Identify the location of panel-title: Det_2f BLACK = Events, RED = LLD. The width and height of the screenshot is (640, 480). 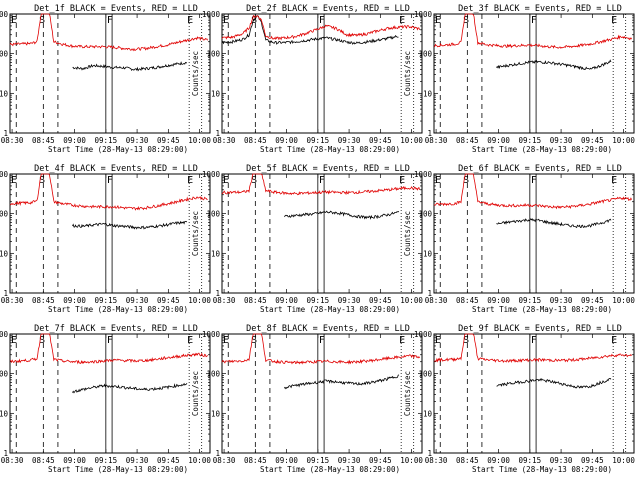
(328, 9).